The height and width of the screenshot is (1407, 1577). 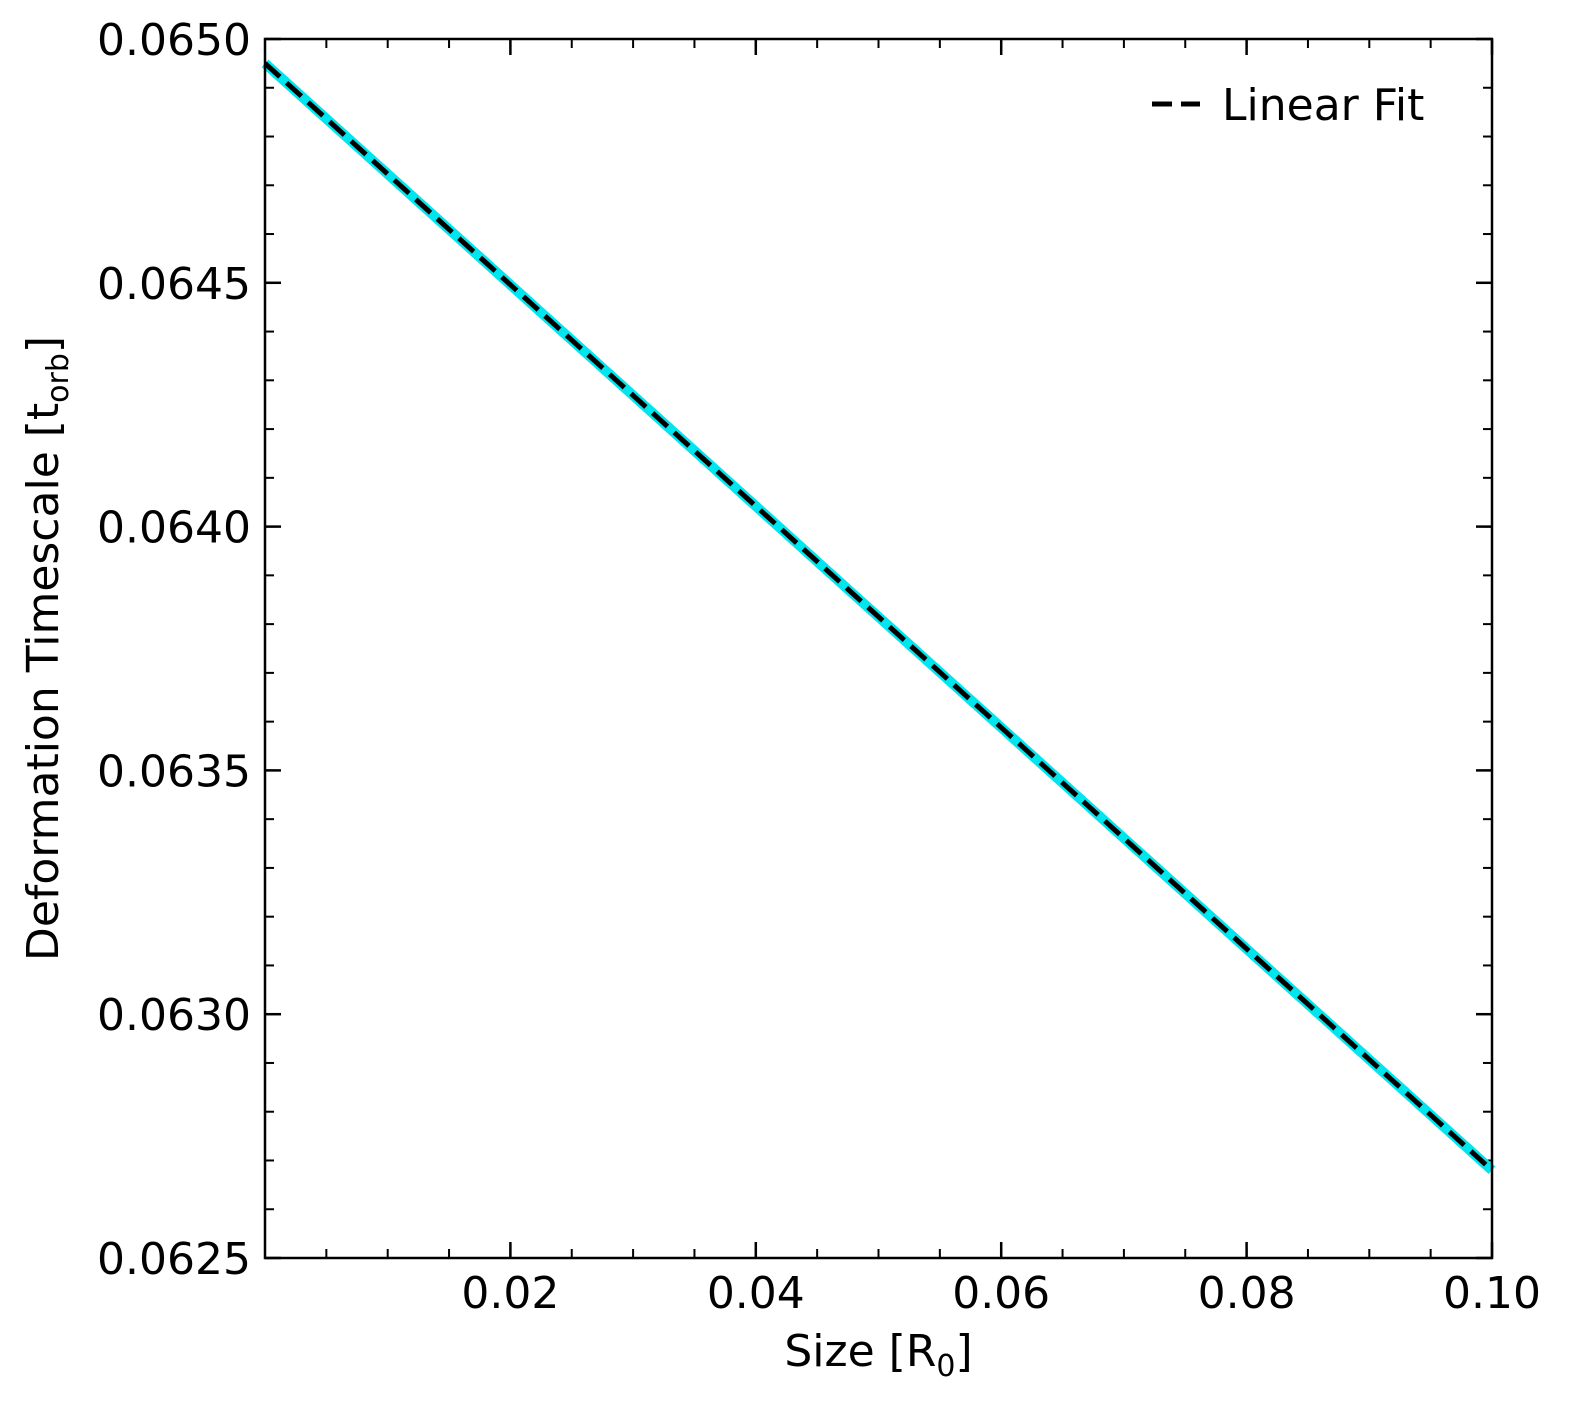 What do you see at coordinates (1247, 1293) in the screenshot?
I see `x-tick-label: 0.08` at bounding box center [1247, 1293].